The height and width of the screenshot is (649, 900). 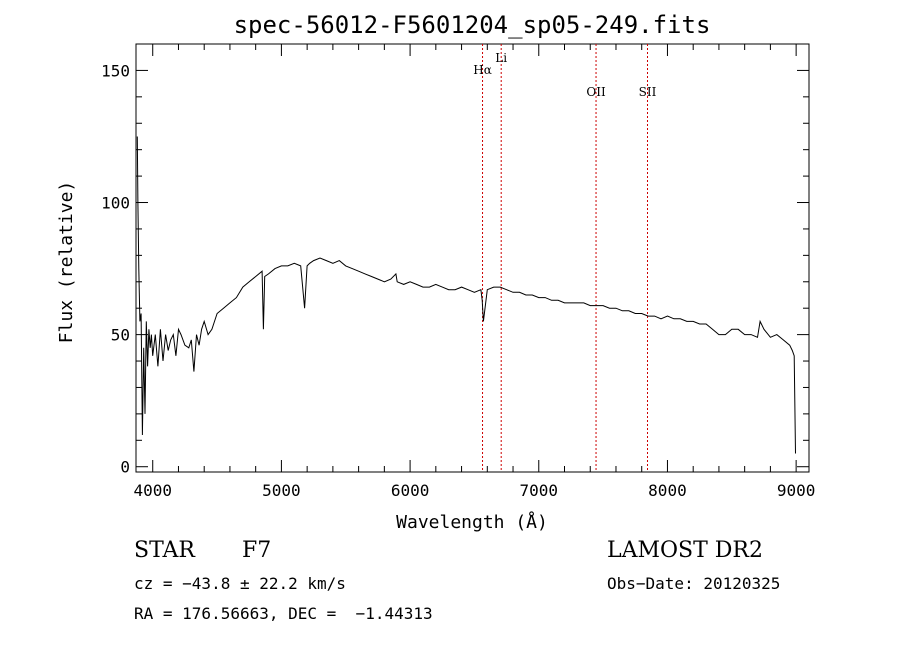 What do you see at coordinates (257, 550) in the screenshot?
I see `object-subclass: F7` at bounding box center [257, 550].